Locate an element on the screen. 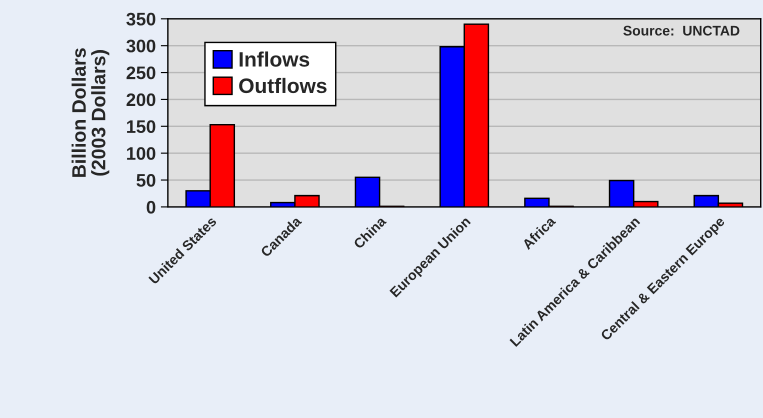 The height and width of the screenshot is (418, 763). y-tick-label: 250 is located at coordinates (141, 73).